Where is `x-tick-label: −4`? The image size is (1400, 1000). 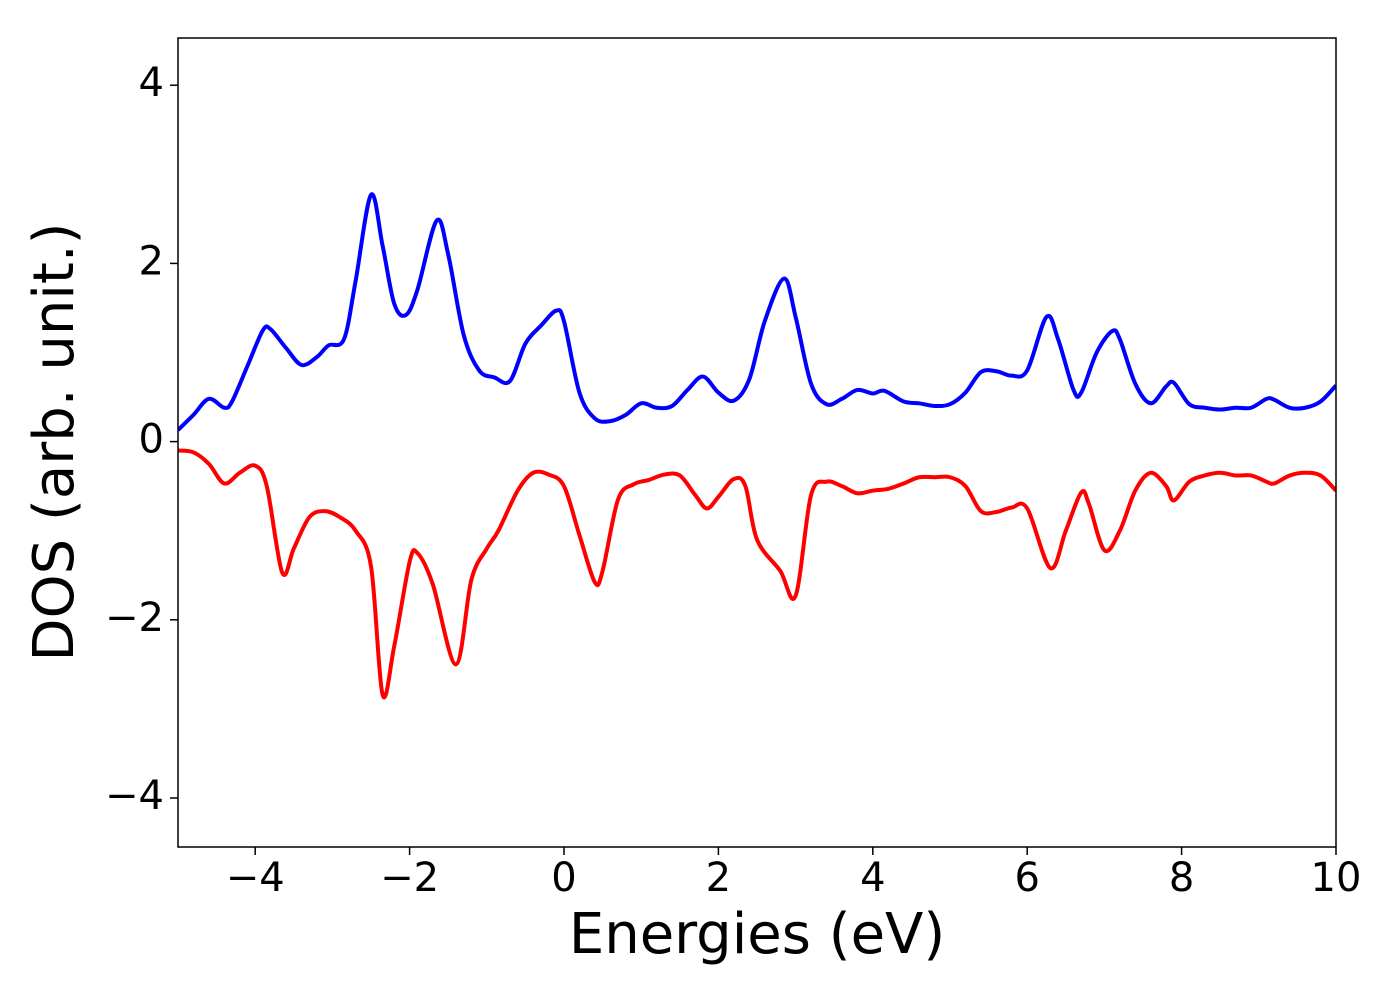
x-tick-label: −4 is located at coordinates (255, 878).